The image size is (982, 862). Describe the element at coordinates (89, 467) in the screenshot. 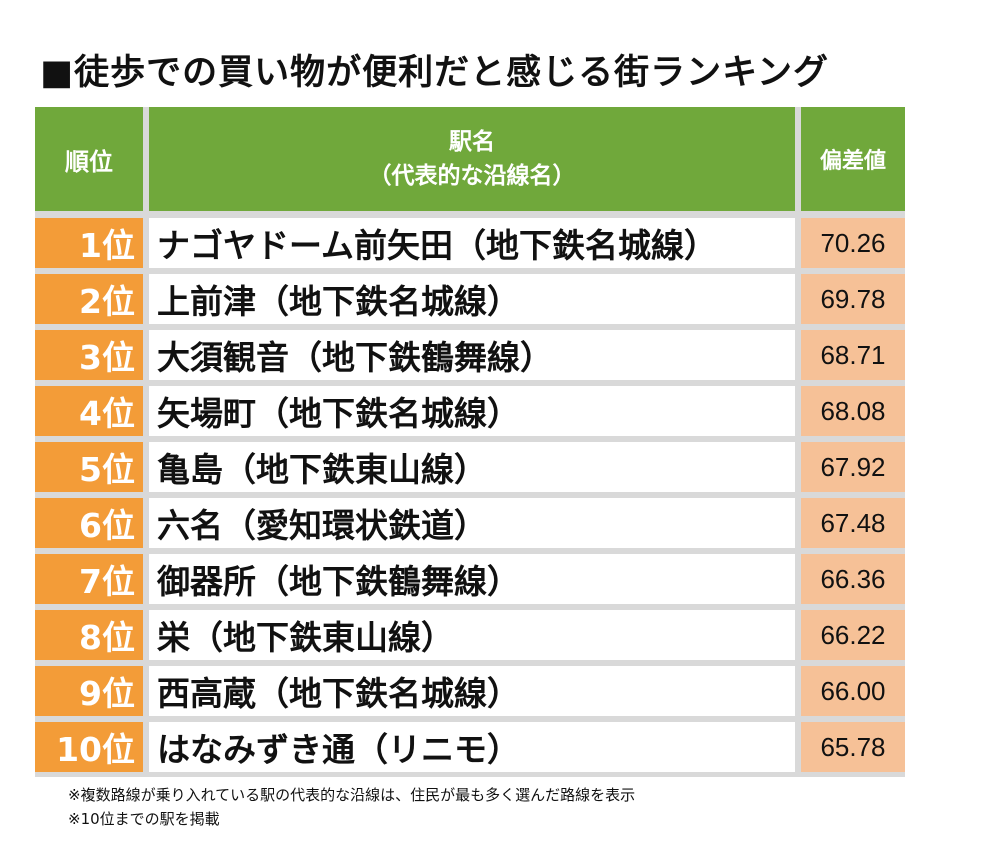

I see `rank-cell: 5位` at that location.